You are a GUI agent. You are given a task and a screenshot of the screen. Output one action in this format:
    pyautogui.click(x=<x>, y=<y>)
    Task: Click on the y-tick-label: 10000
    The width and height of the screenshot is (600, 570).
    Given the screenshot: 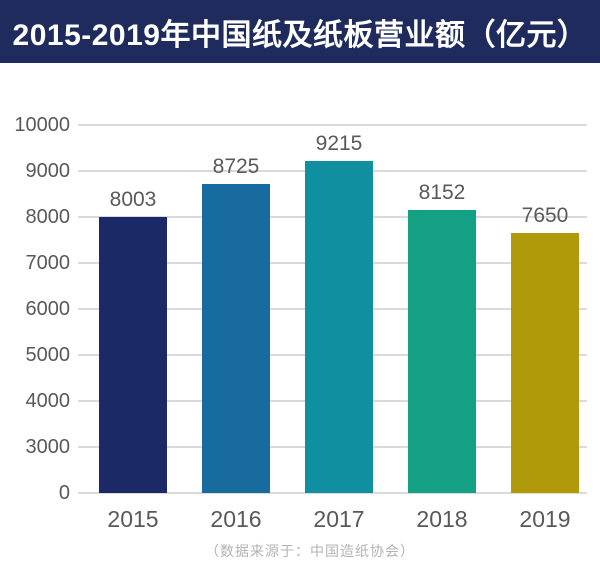 What is the action you would take?
    pyautogui.click(x=42, y=125)
    